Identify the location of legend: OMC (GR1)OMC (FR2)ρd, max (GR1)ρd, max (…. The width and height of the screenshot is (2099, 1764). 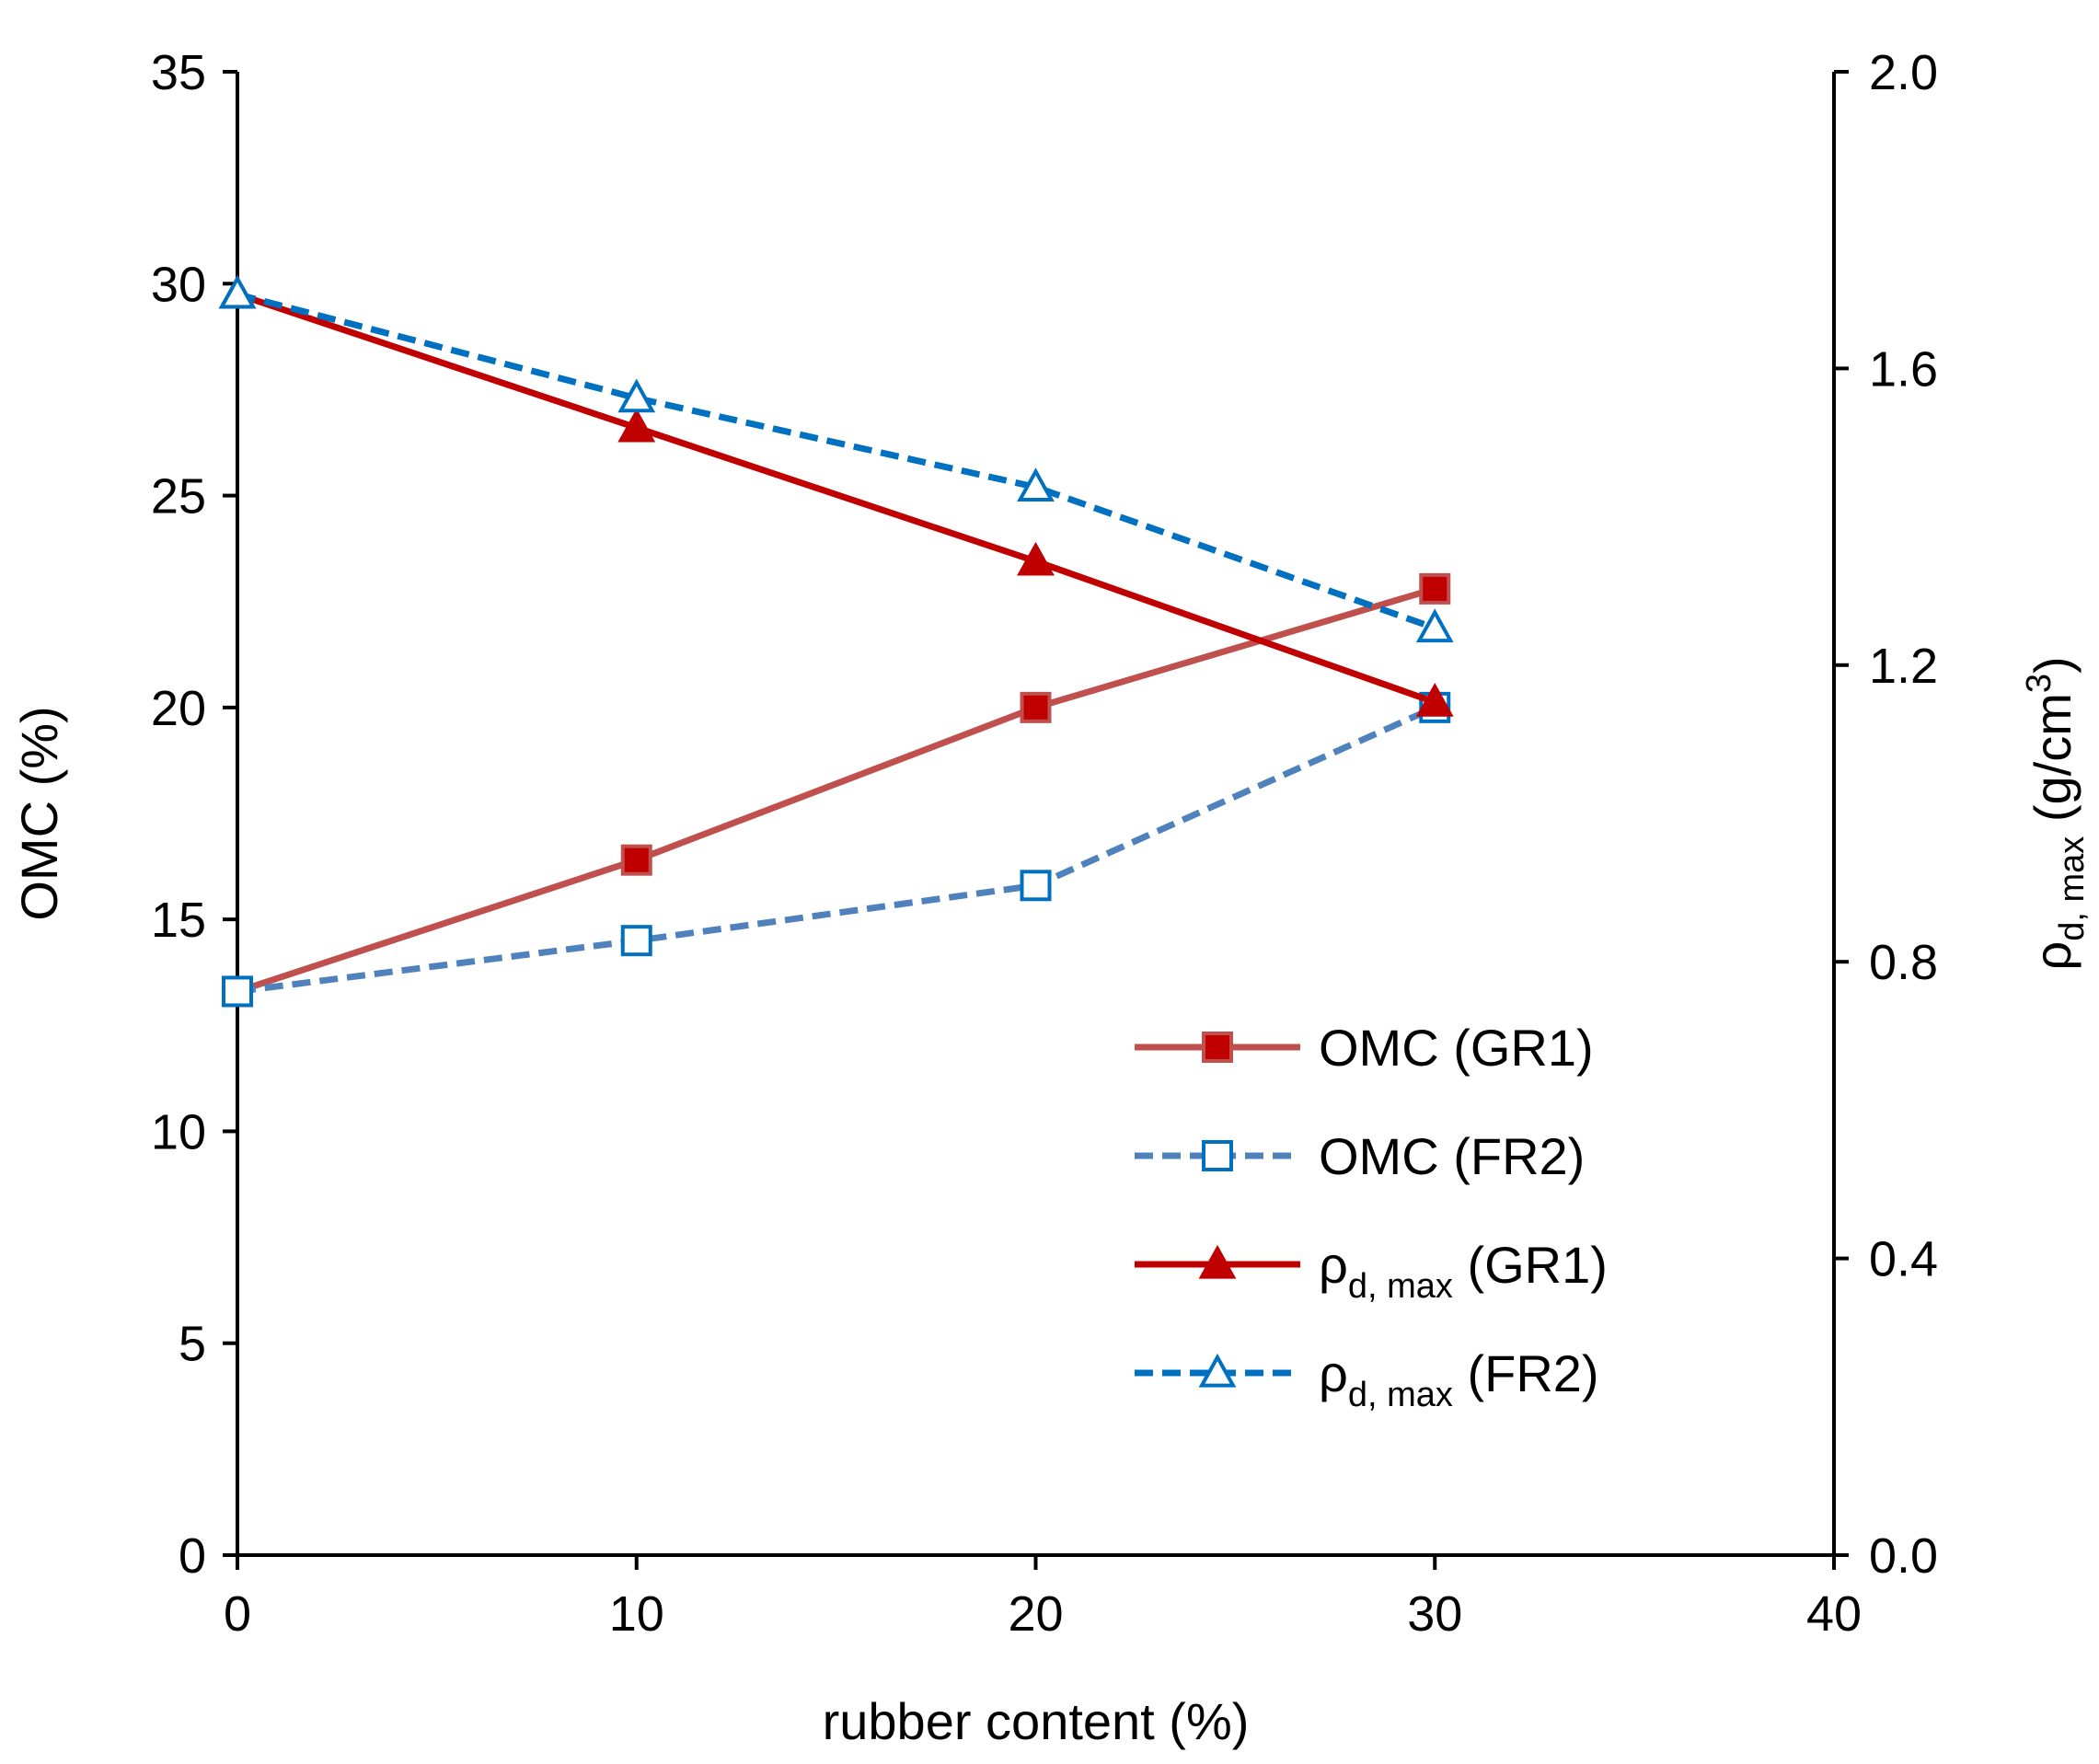
(1371, 1216).